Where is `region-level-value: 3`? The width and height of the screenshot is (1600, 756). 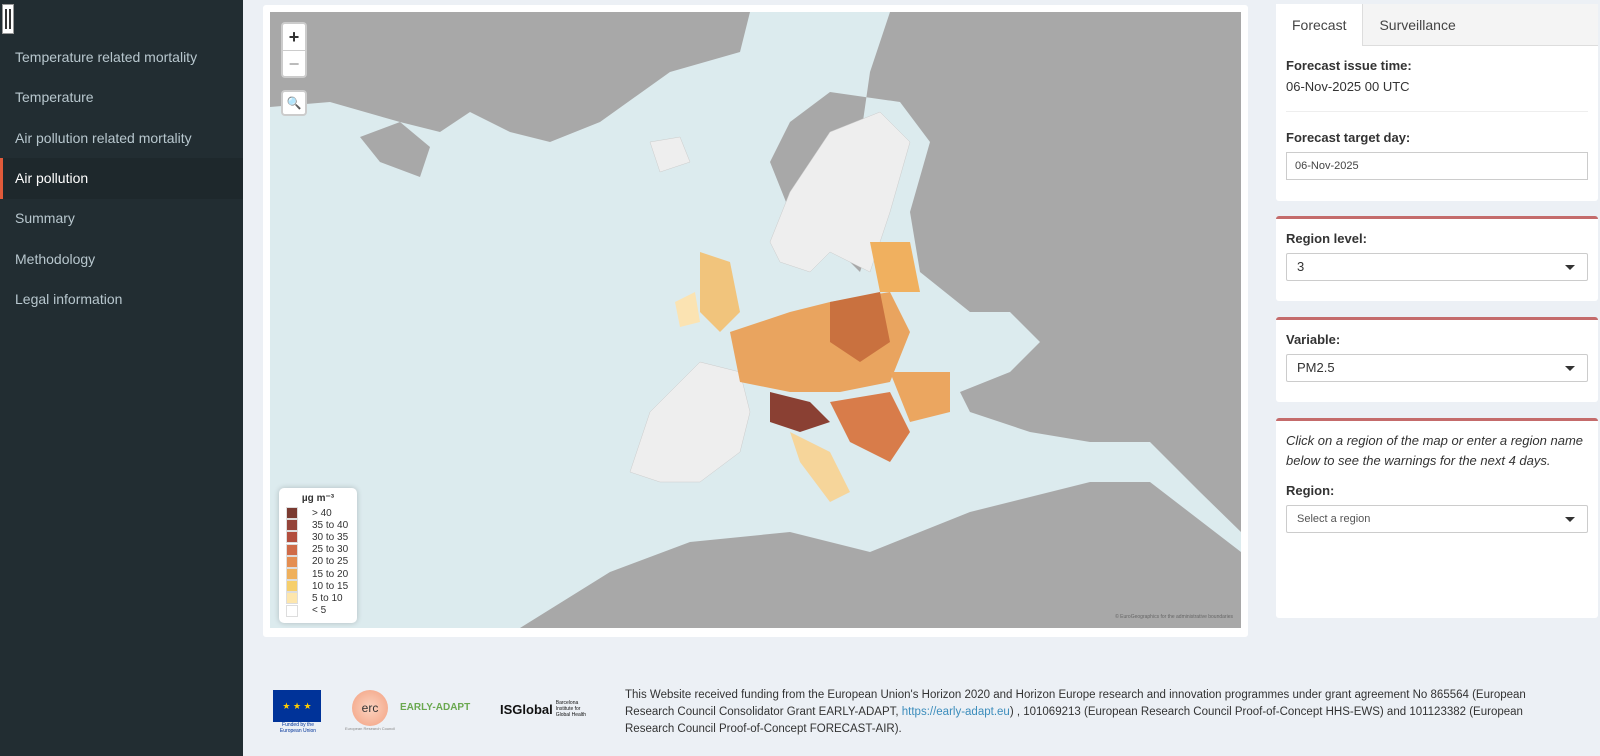
region-level-value: 3 is located at coordinates (1301, 266).